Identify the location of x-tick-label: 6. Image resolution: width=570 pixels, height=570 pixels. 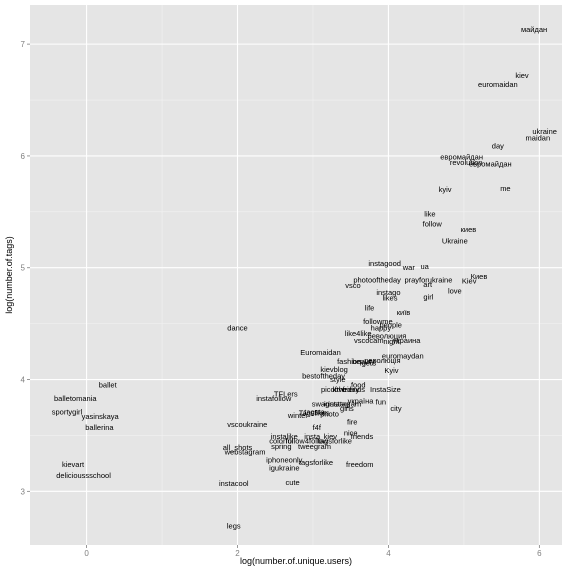
(539, 553).